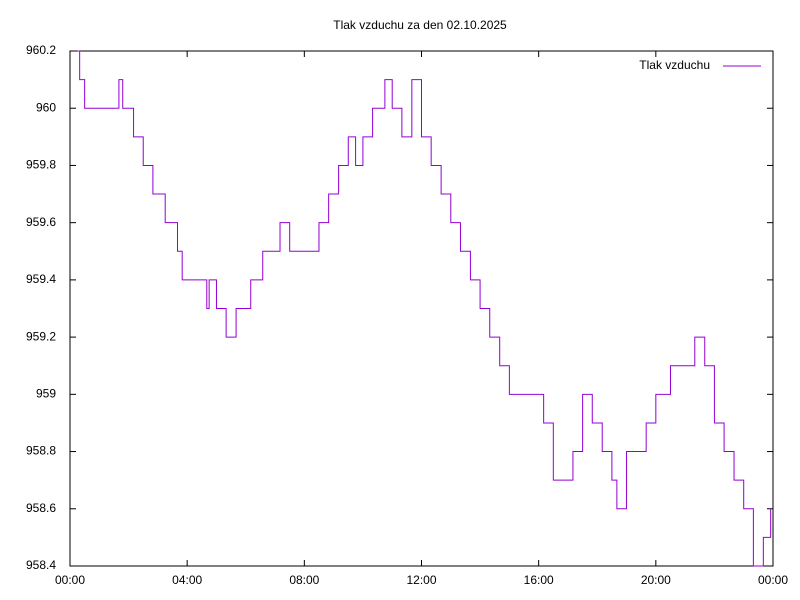 The image size is (800, 600). I want to click on y-tick-label: 959.4, so click(41, 279).